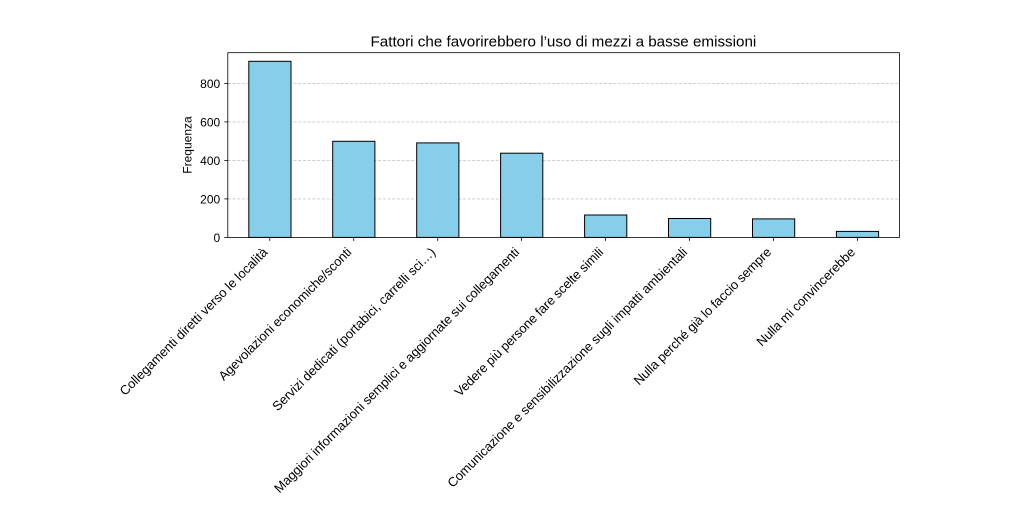 This screenshot has width=1024, height=512. What do you see at coordinates (188, 145) in the screenshot?
I see `svg-text: Frequenza` at bounding box center [188, 145].